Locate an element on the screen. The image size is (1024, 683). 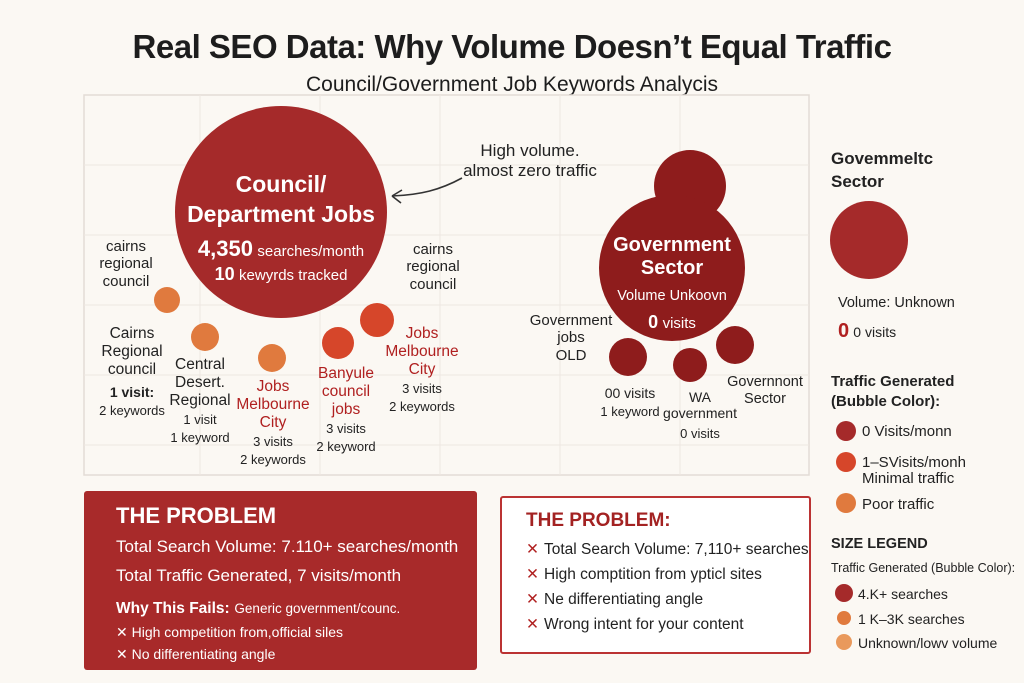
label-gov-sector-small: Governnont Sector is located at coordinates (765, 390).